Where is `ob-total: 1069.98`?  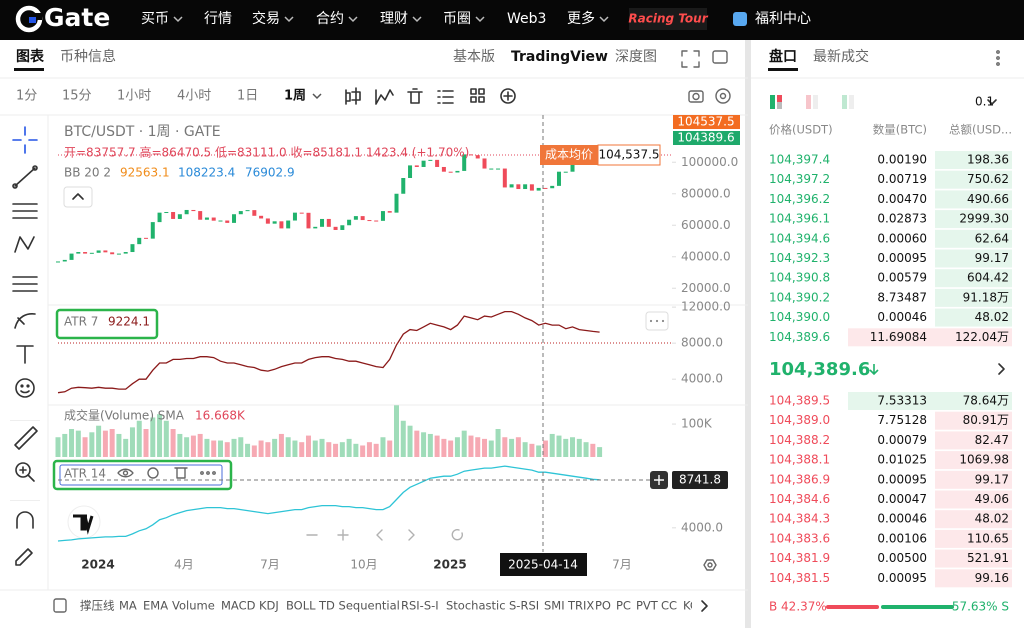 ob-total: 1069.98 is located at coordinates (984, 460).